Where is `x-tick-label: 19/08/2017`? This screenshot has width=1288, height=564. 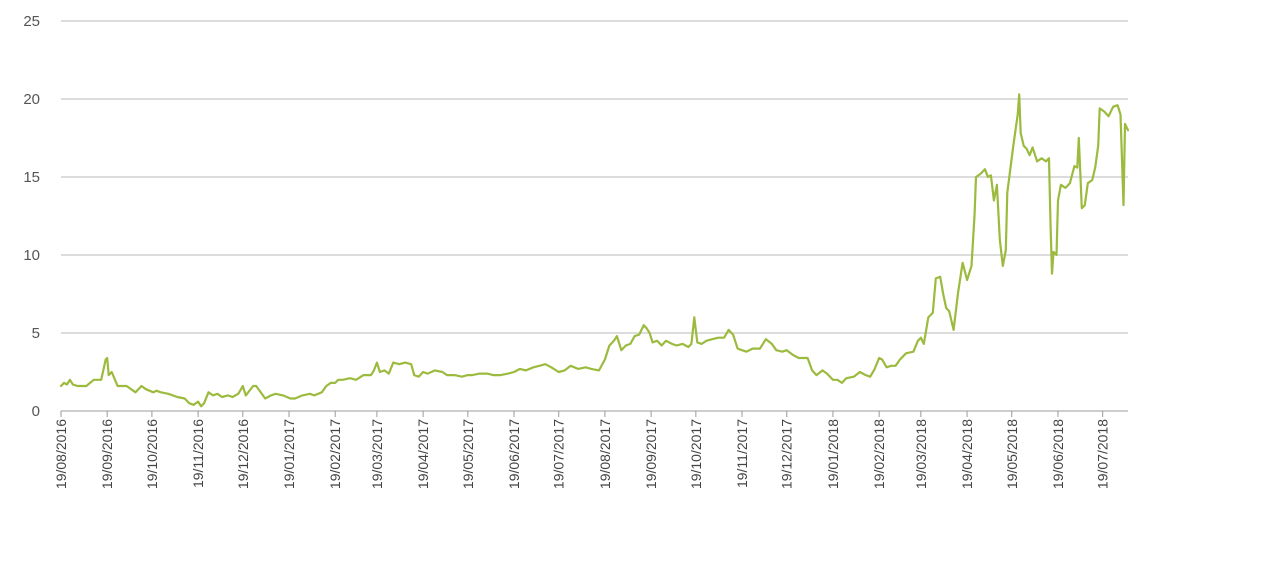
x-tick-label: 19/08/2017 is located at coordinates (605, 454).